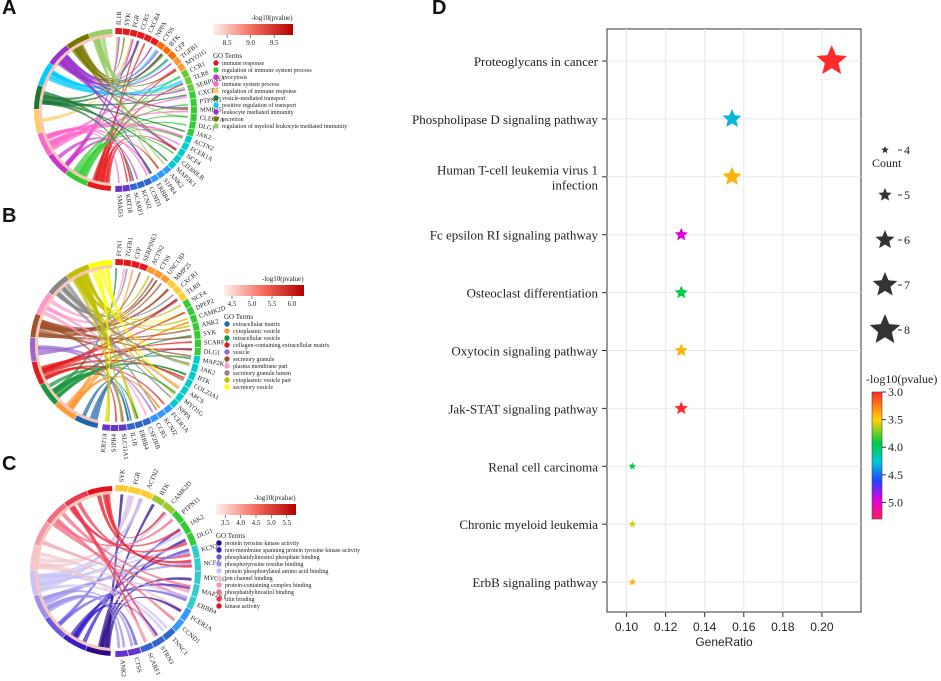 The image size is (941, 681). What do you see at coordinates (627, 627) in the screenshot?
I see `x-tick-label: 0.10` at bounding box center [627, 627].